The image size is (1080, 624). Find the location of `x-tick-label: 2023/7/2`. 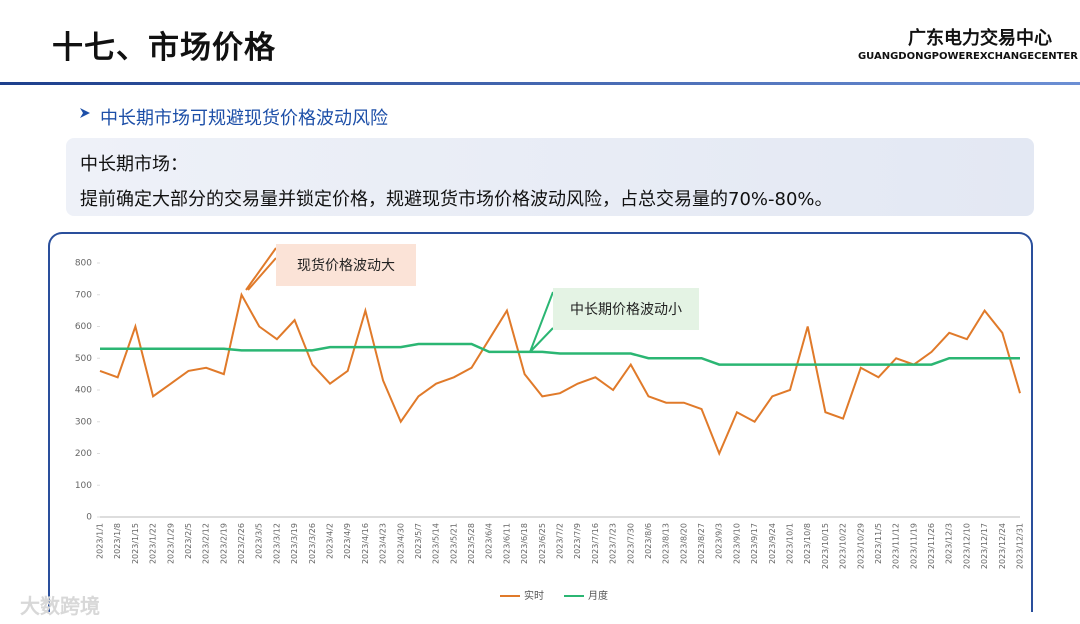

x-tick-label: 2023/7/2 is located at coordinates (560, 541).